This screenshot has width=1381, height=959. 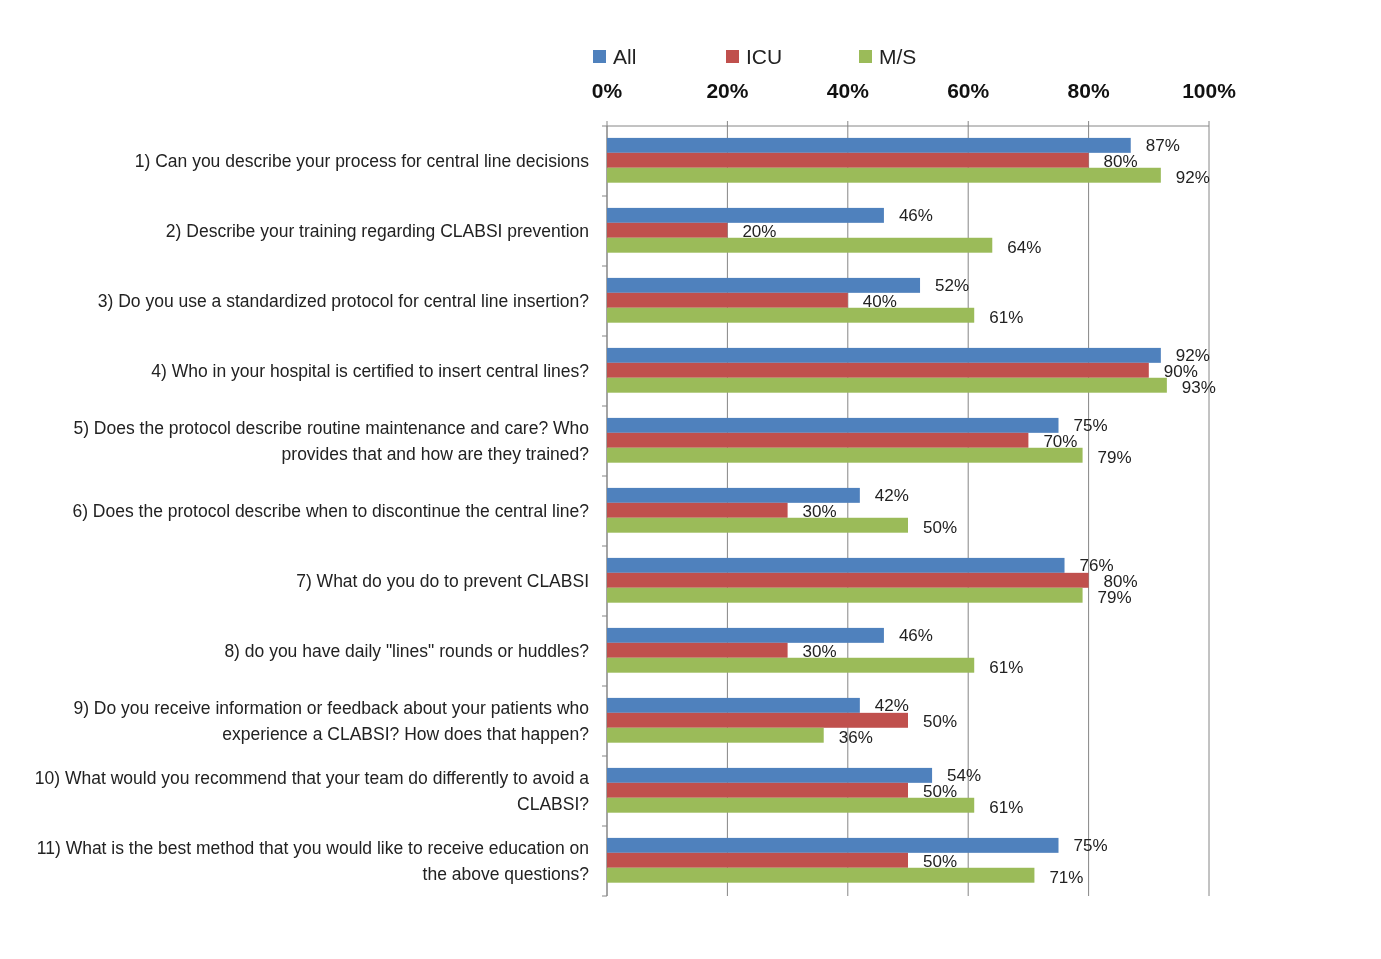 What do you see at coordinates (848, 90) in the screenshot?
I see `x-tick-label: 40%` at bounding box center [848, 90].